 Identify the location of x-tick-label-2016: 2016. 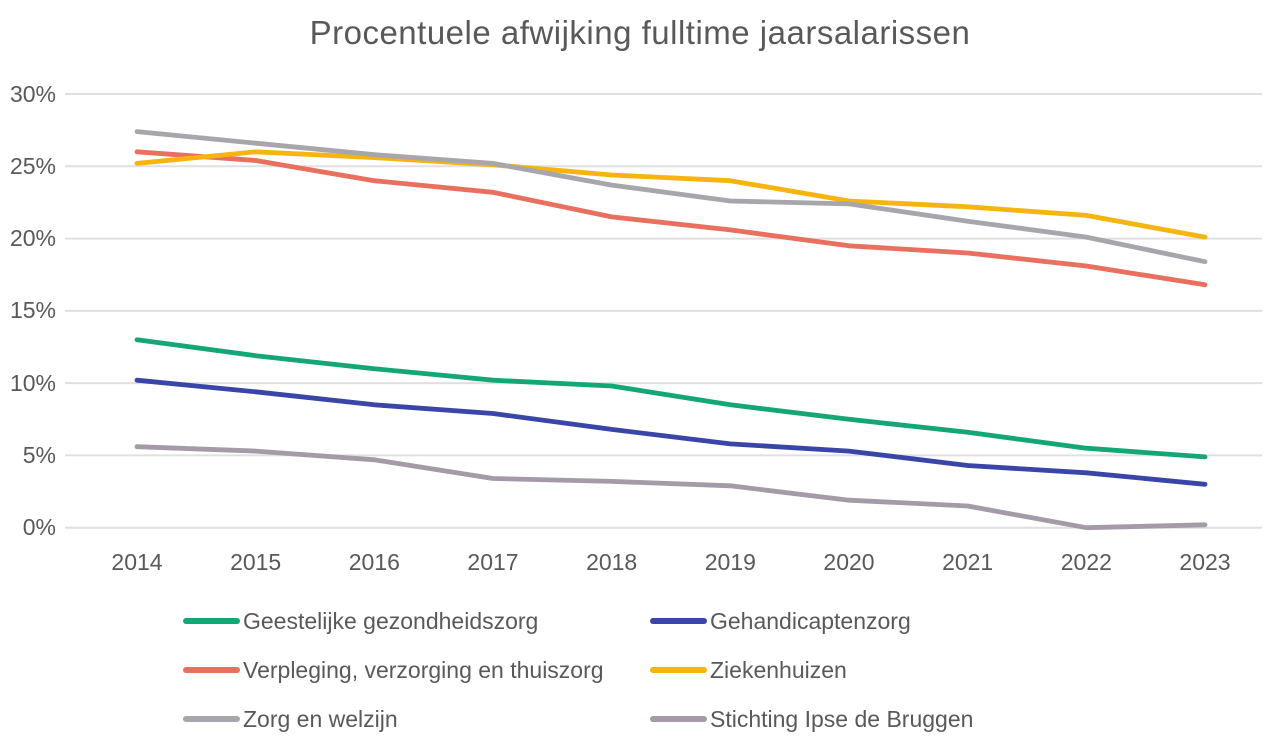
(374, 562).